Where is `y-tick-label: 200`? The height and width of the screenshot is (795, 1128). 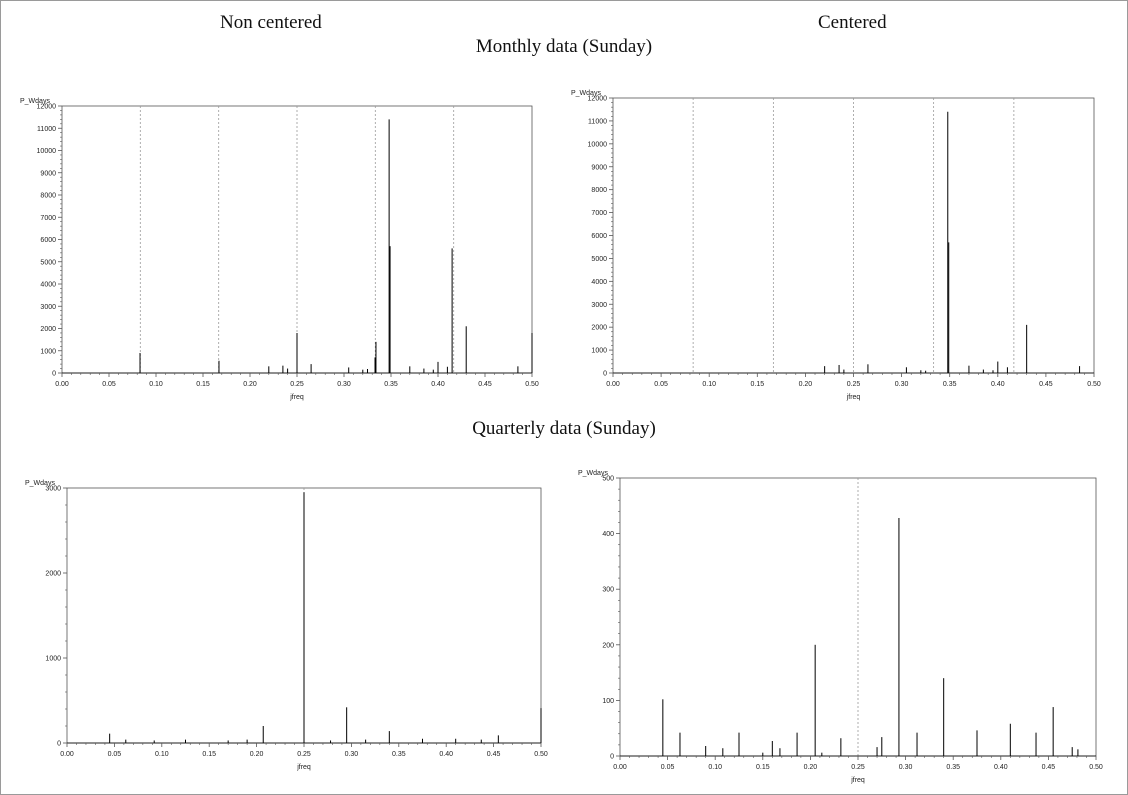 y-tick-label: 200 is located at coordinates (608, 645).